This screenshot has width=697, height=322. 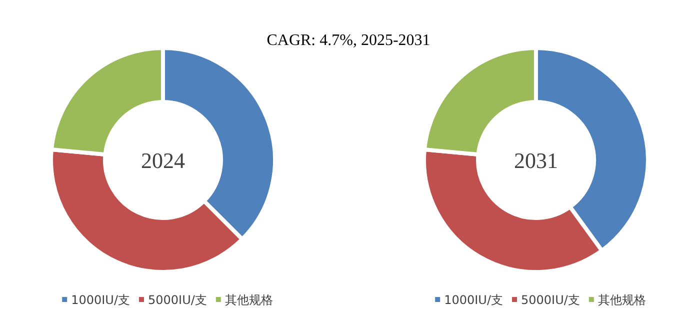 I want to click on text: 2024, so click(x=163, y=160).